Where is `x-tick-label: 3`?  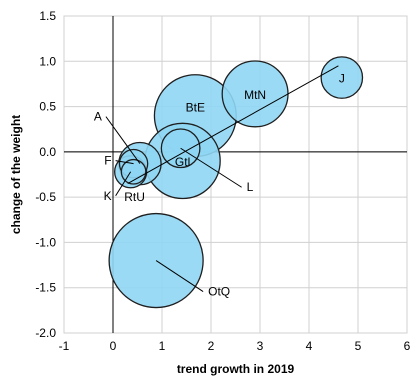 x-tick-label: 3 is located at coordinates (260, 346).